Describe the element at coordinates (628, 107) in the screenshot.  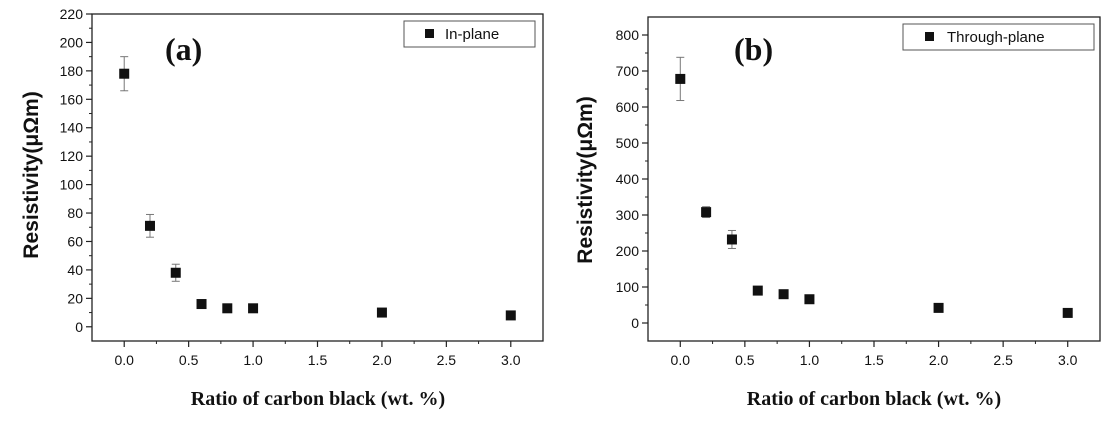
I see `y-tick-label: 600` at that location.